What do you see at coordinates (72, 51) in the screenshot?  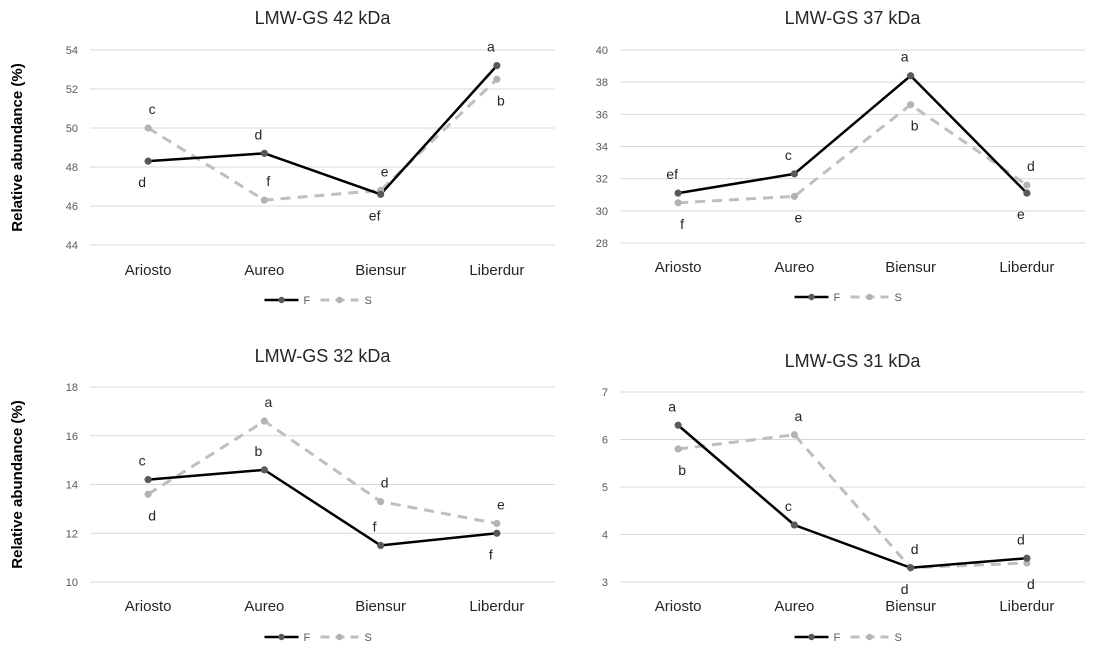 I see `y-tick-label: 54` at bounding box center [72, 51].